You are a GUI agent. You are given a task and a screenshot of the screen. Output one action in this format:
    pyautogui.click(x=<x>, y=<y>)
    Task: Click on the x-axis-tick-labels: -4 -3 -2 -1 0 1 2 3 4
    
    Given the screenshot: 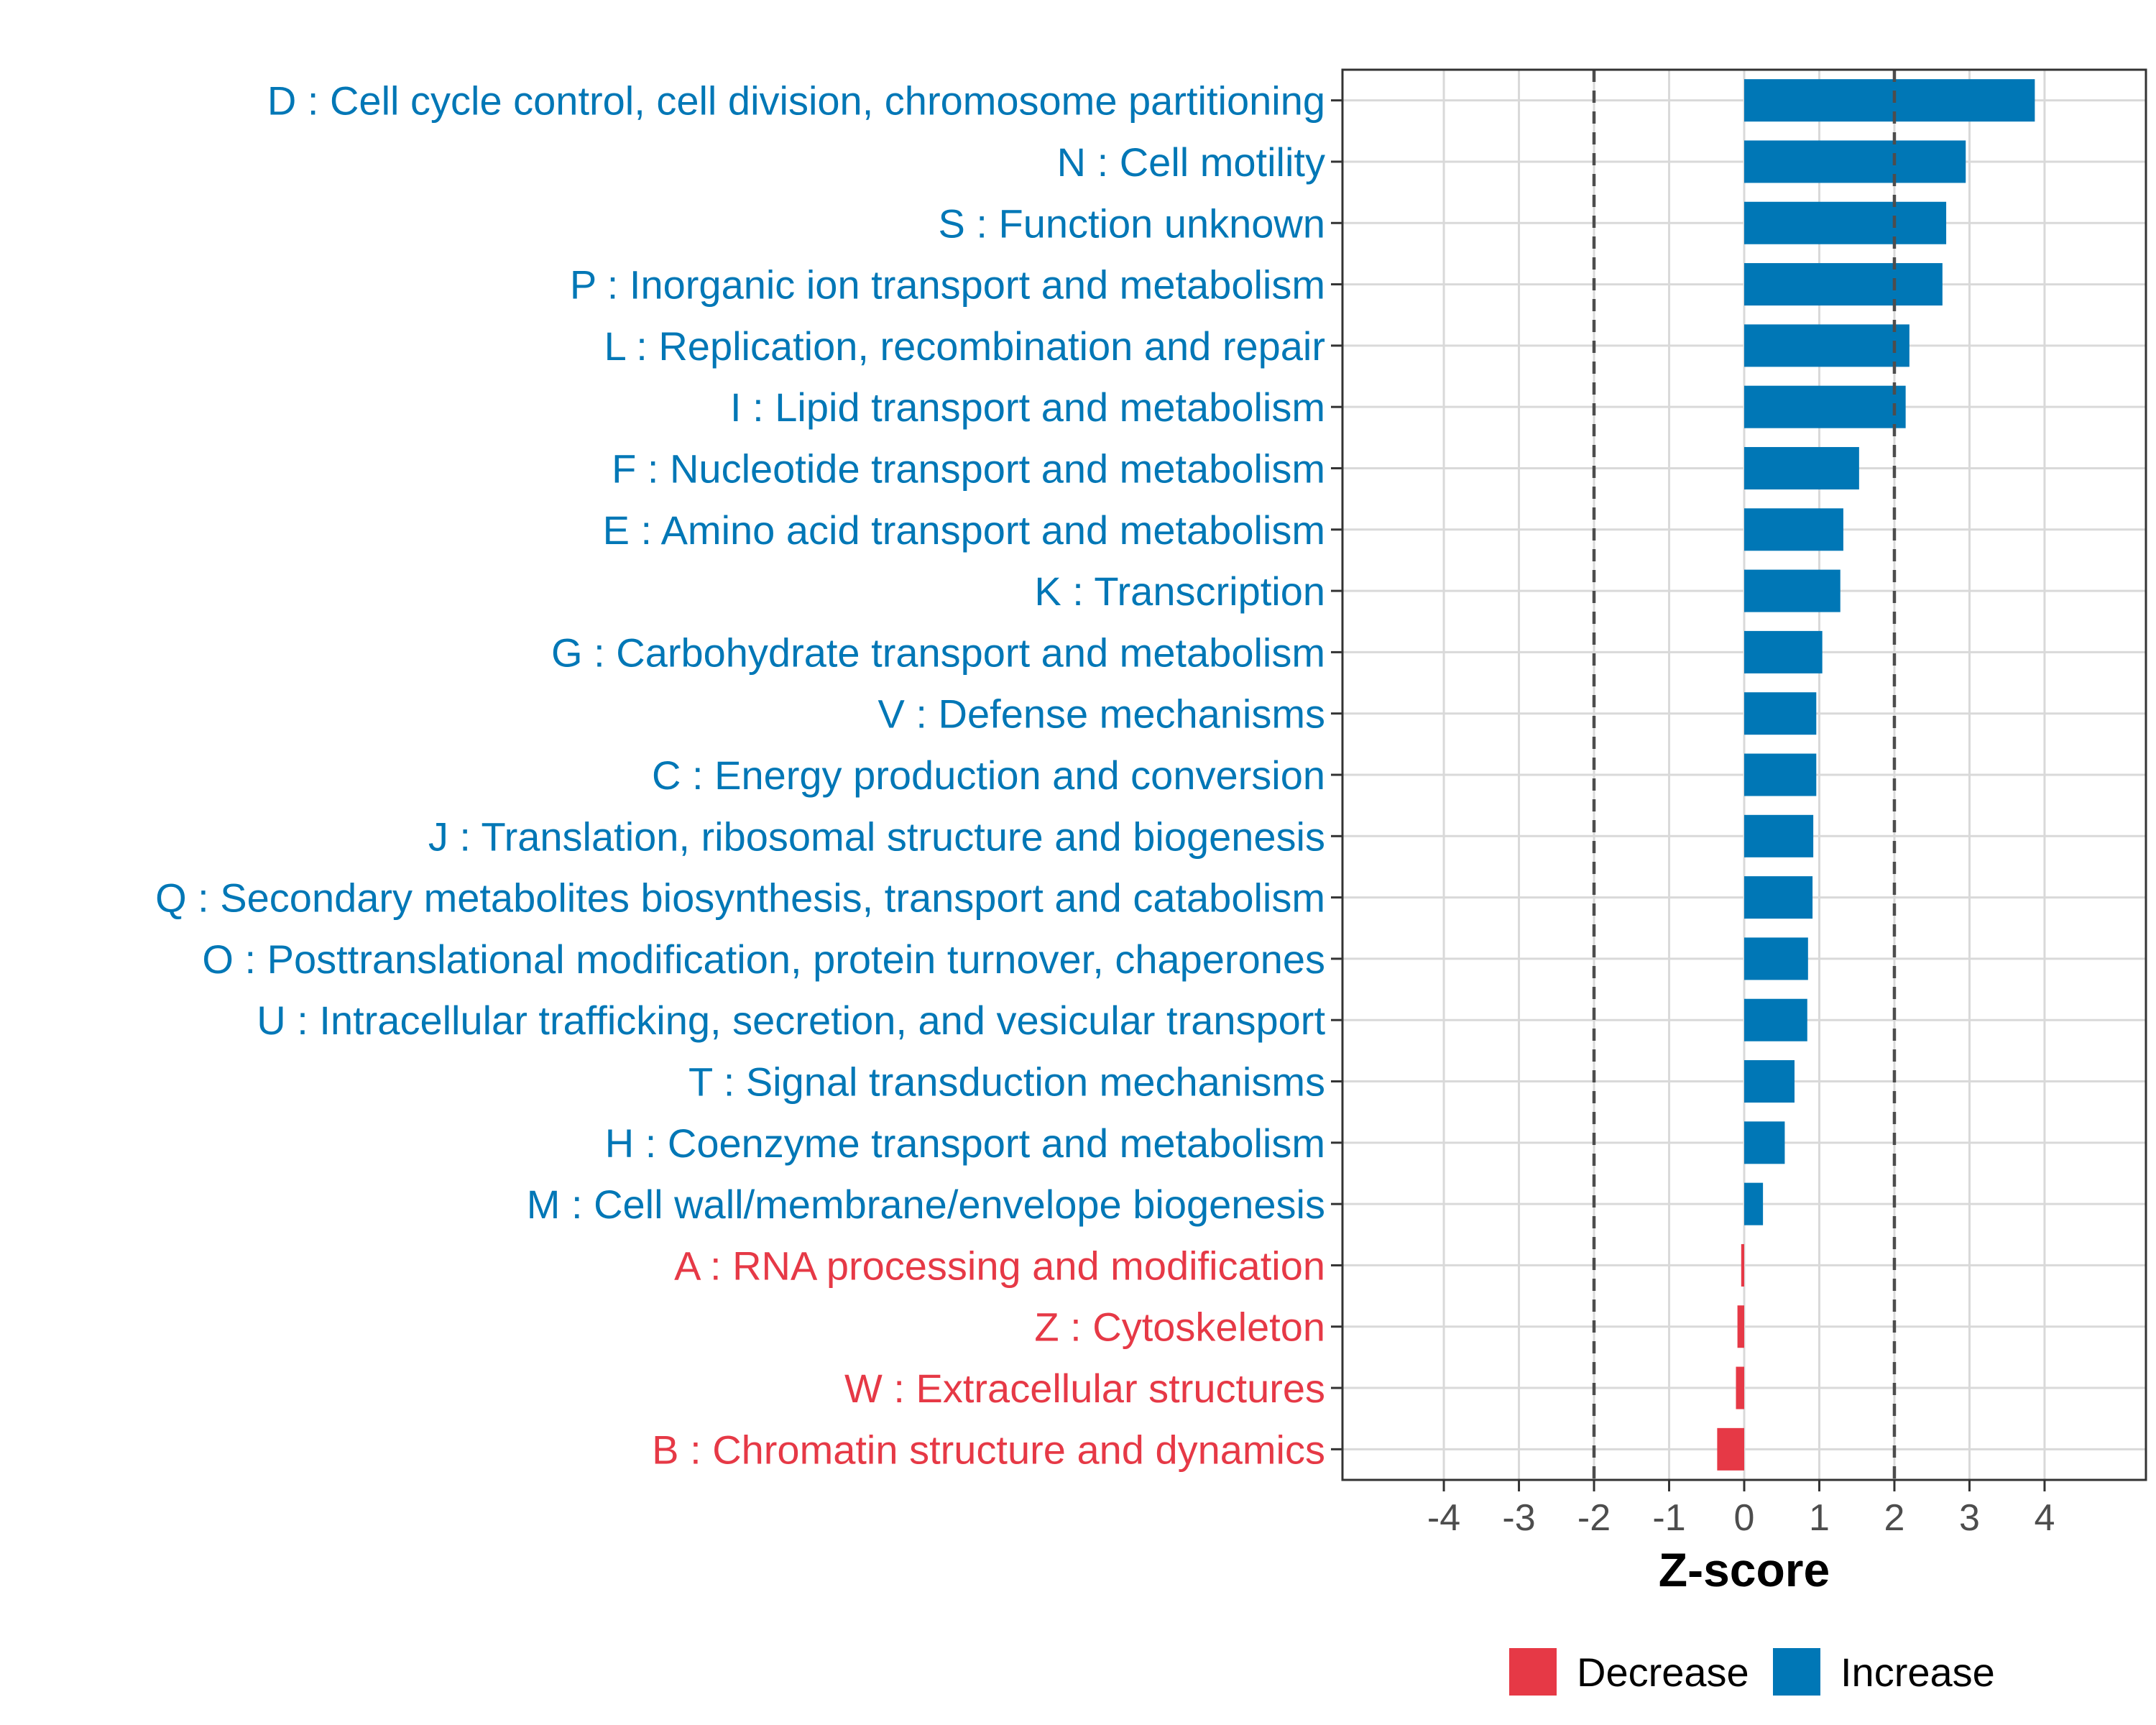 What is the action you would take?
    pyautogui.click(x=1741, y=1518)
    